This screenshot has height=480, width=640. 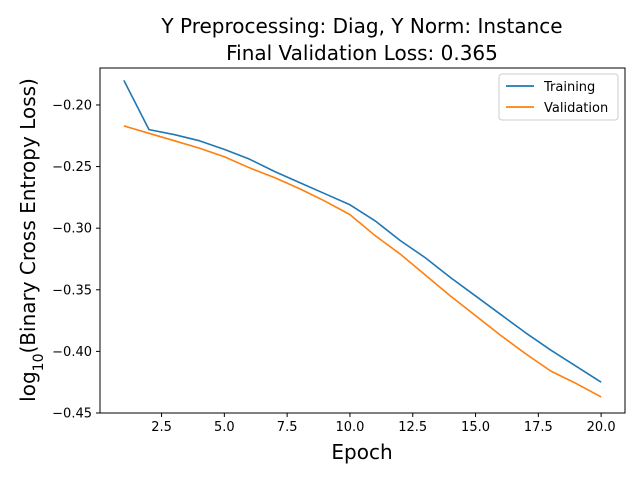 I want to click on y-axis-label: log10(Binary Cross Entropy Loss), so click(x=31, y=240).